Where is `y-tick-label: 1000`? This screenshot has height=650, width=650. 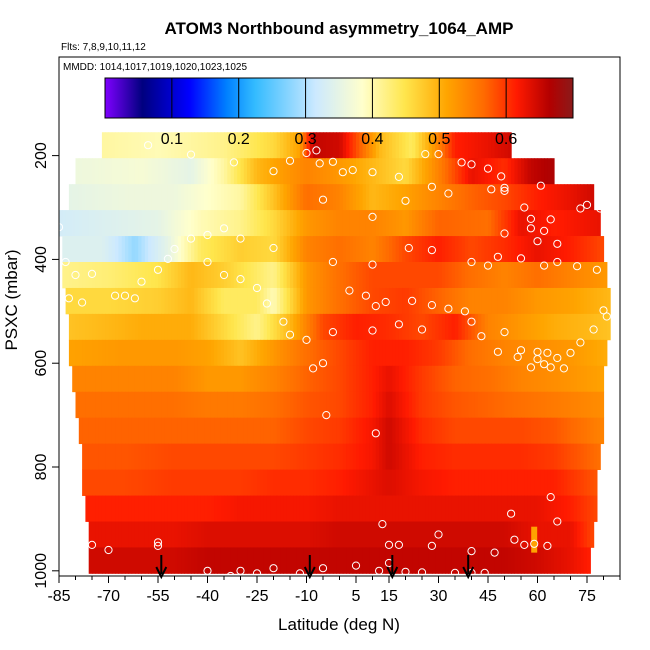
y-tick-label: 1000 is located at coordinates (41, 571).